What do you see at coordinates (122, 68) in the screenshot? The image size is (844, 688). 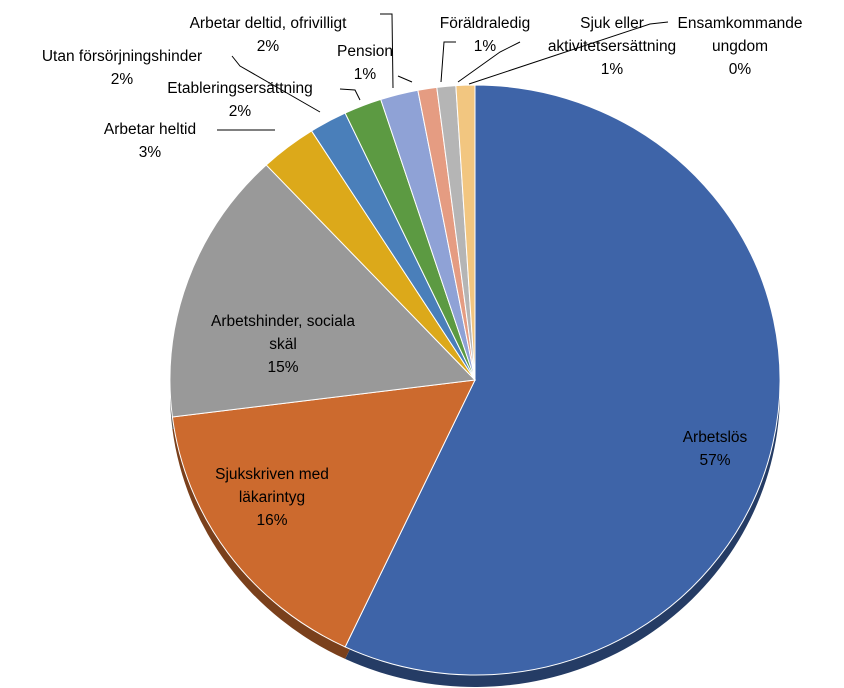 I see `slice-label: Utan försörjningshinder 2%` at bounding box center [122, 68].